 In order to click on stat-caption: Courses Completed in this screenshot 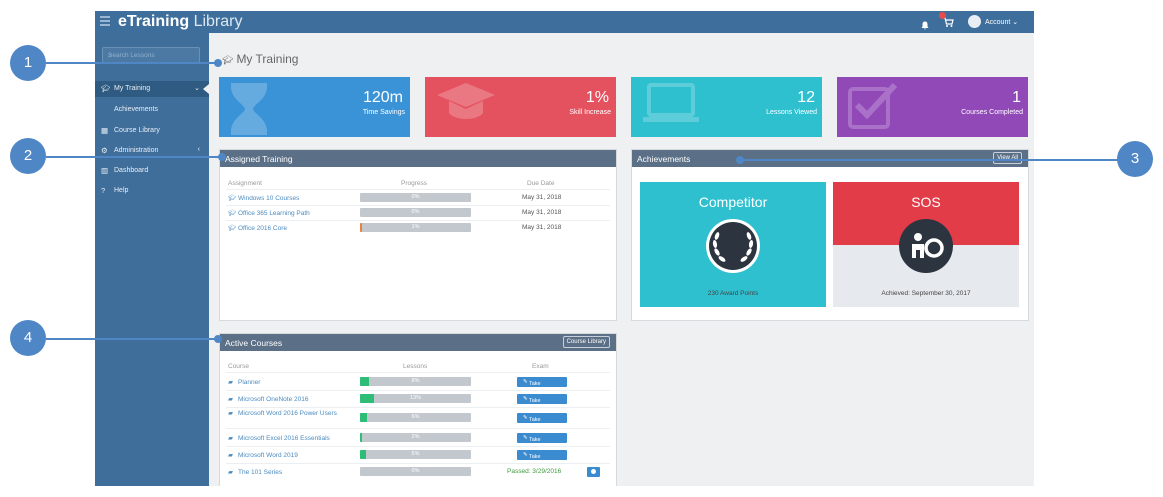, I will do `click(992, 112)`.